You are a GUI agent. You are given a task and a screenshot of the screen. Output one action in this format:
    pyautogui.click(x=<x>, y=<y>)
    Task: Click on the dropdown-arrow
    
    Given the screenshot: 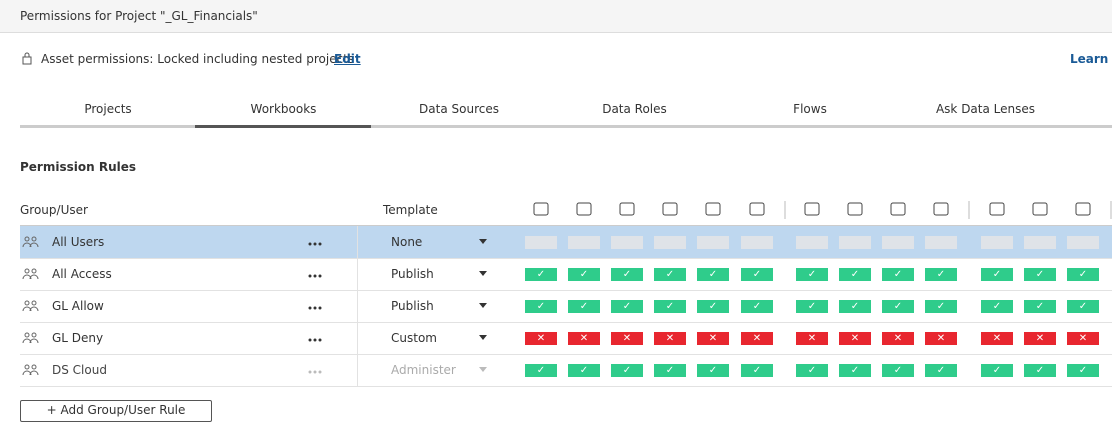 What is the action you would take?
    pyautogui.click(x=483, y=241)
    